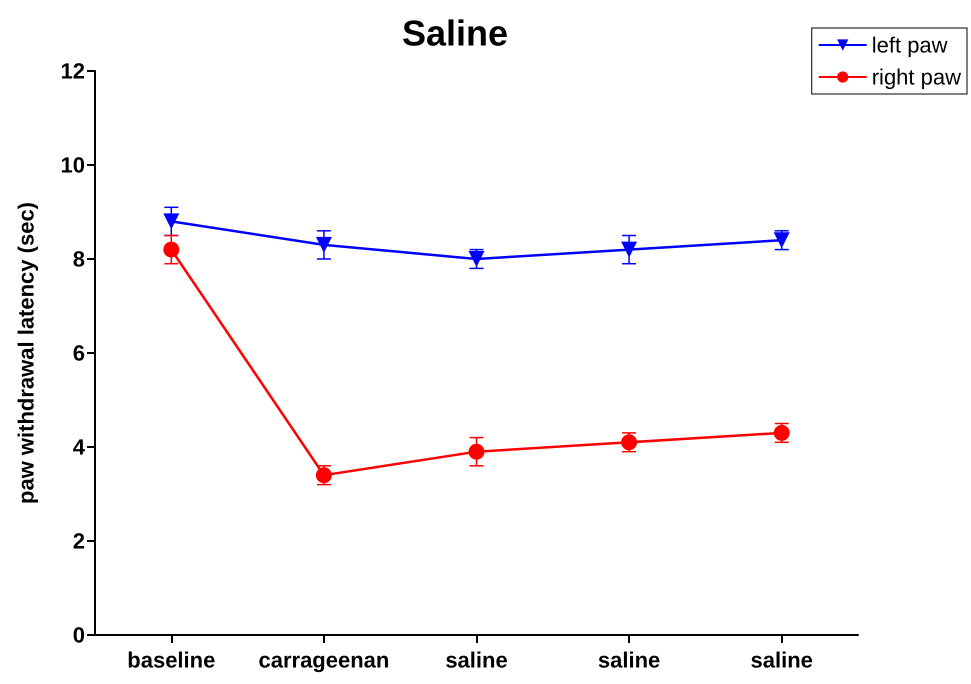 This screenshot has width=971, height=684. I want to click on y-tick-label: 8, so click(78, 259).